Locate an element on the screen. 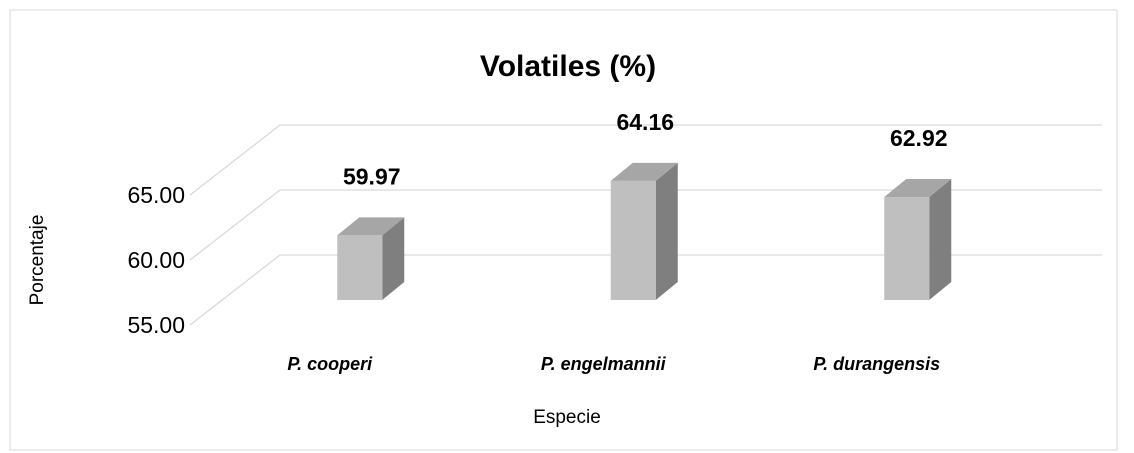  data-label: 59.97 is located at coordinates (372, 176).